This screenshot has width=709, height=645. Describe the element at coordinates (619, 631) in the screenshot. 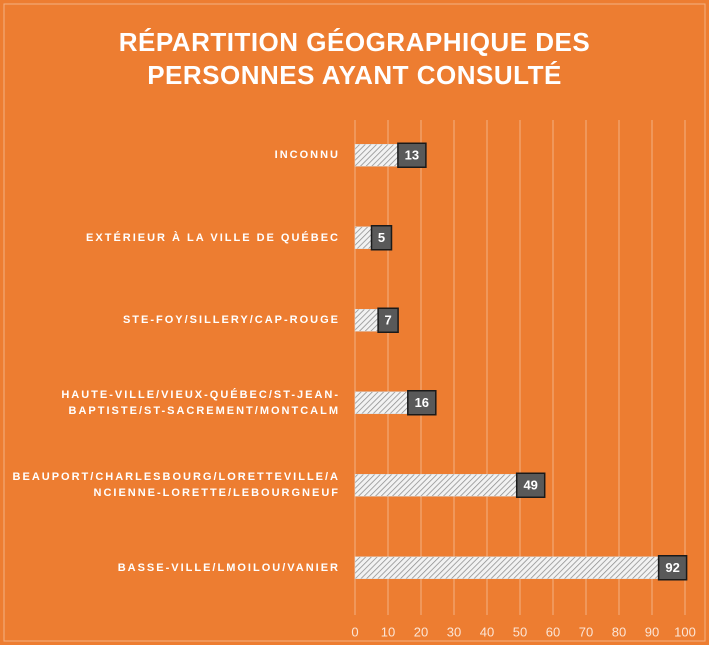

I see `x-tick-label: 80` at that location.